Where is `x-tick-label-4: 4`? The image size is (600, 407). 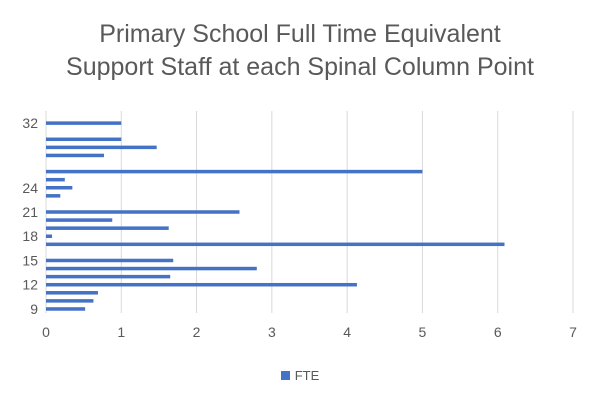 x-tick-label-4: 4 is located at coordinates (347, 332).